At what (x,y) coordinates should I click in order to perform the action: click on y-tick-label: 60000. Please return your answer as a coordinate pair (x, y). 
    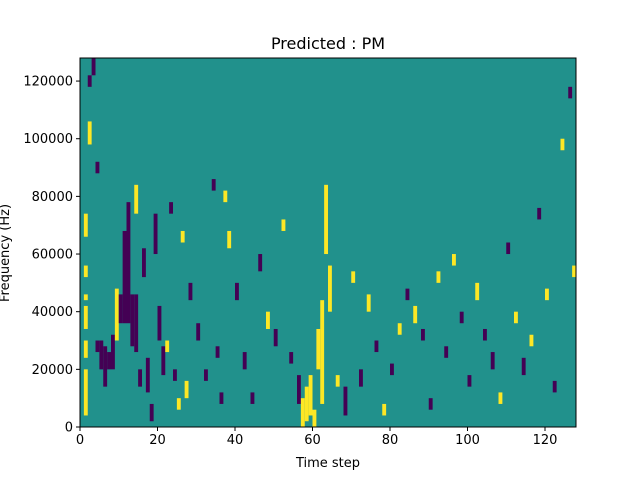
    Looking at the image, I should click on (52, 255).